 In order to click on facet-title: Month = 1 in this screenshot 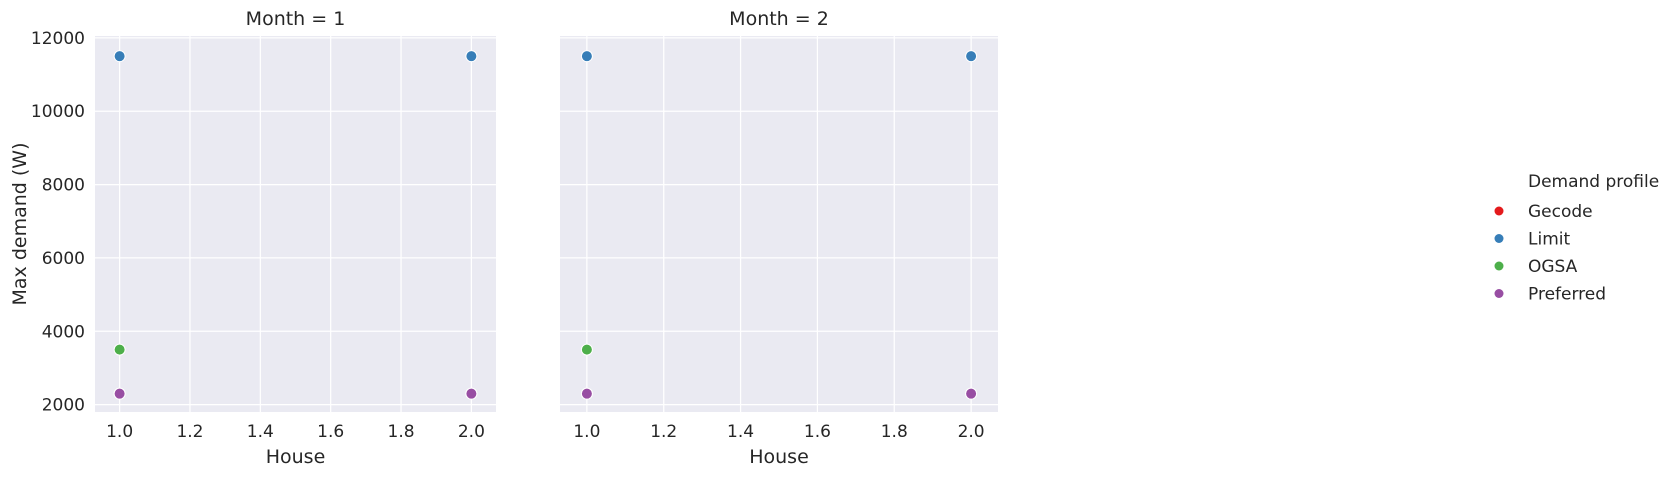, I will do `click(296, 19)`.